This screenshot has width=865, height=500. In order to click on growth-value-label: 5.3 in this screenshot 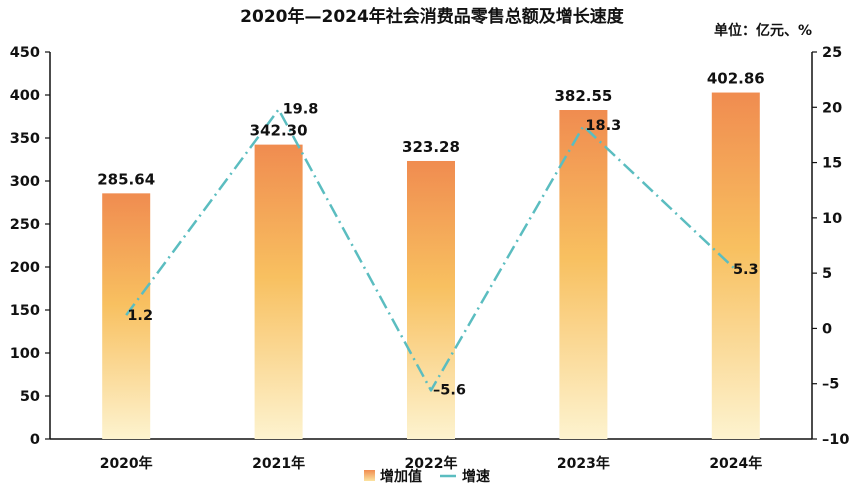, I will do `click(746, 270)`.